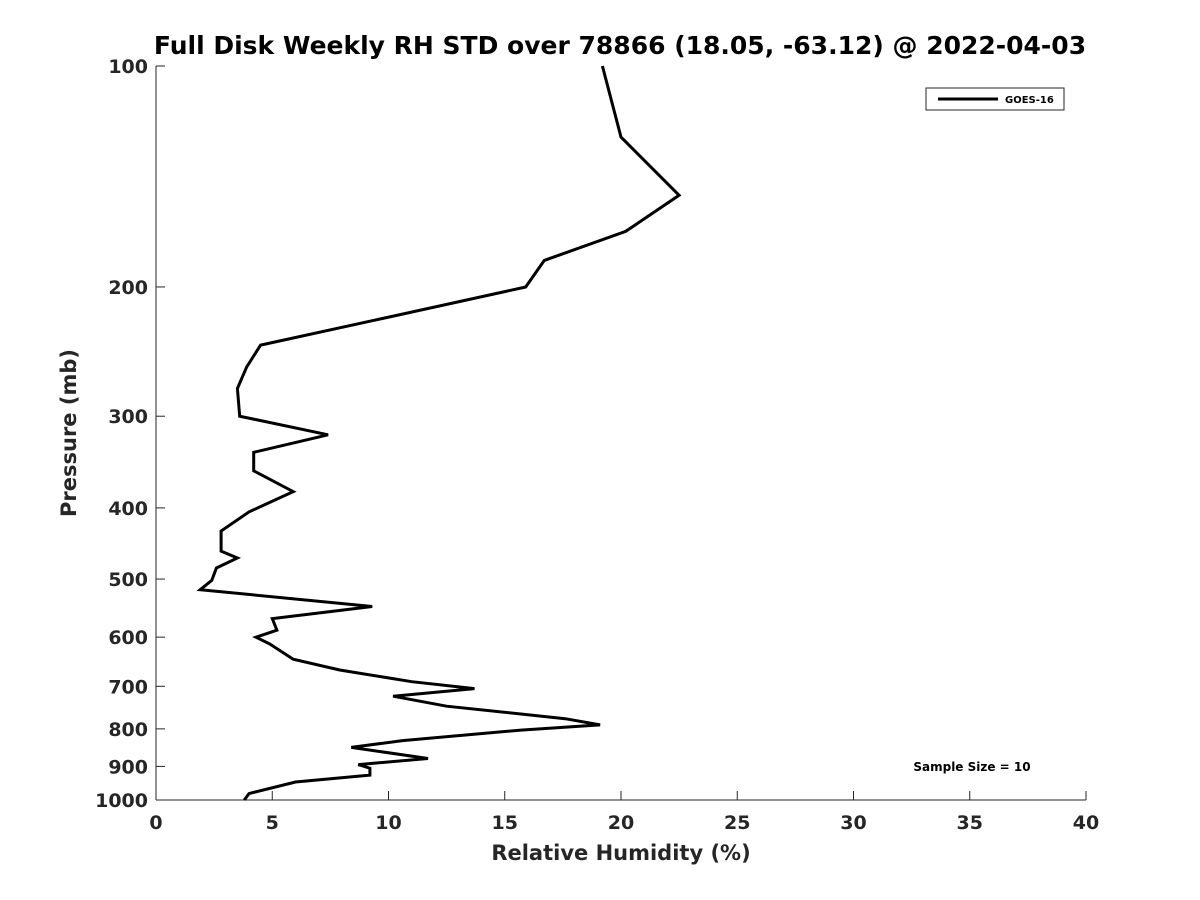 The height and width of the screenshot is (900, 1200). I want to click on y-tick-label: 300, so click(128, 417).